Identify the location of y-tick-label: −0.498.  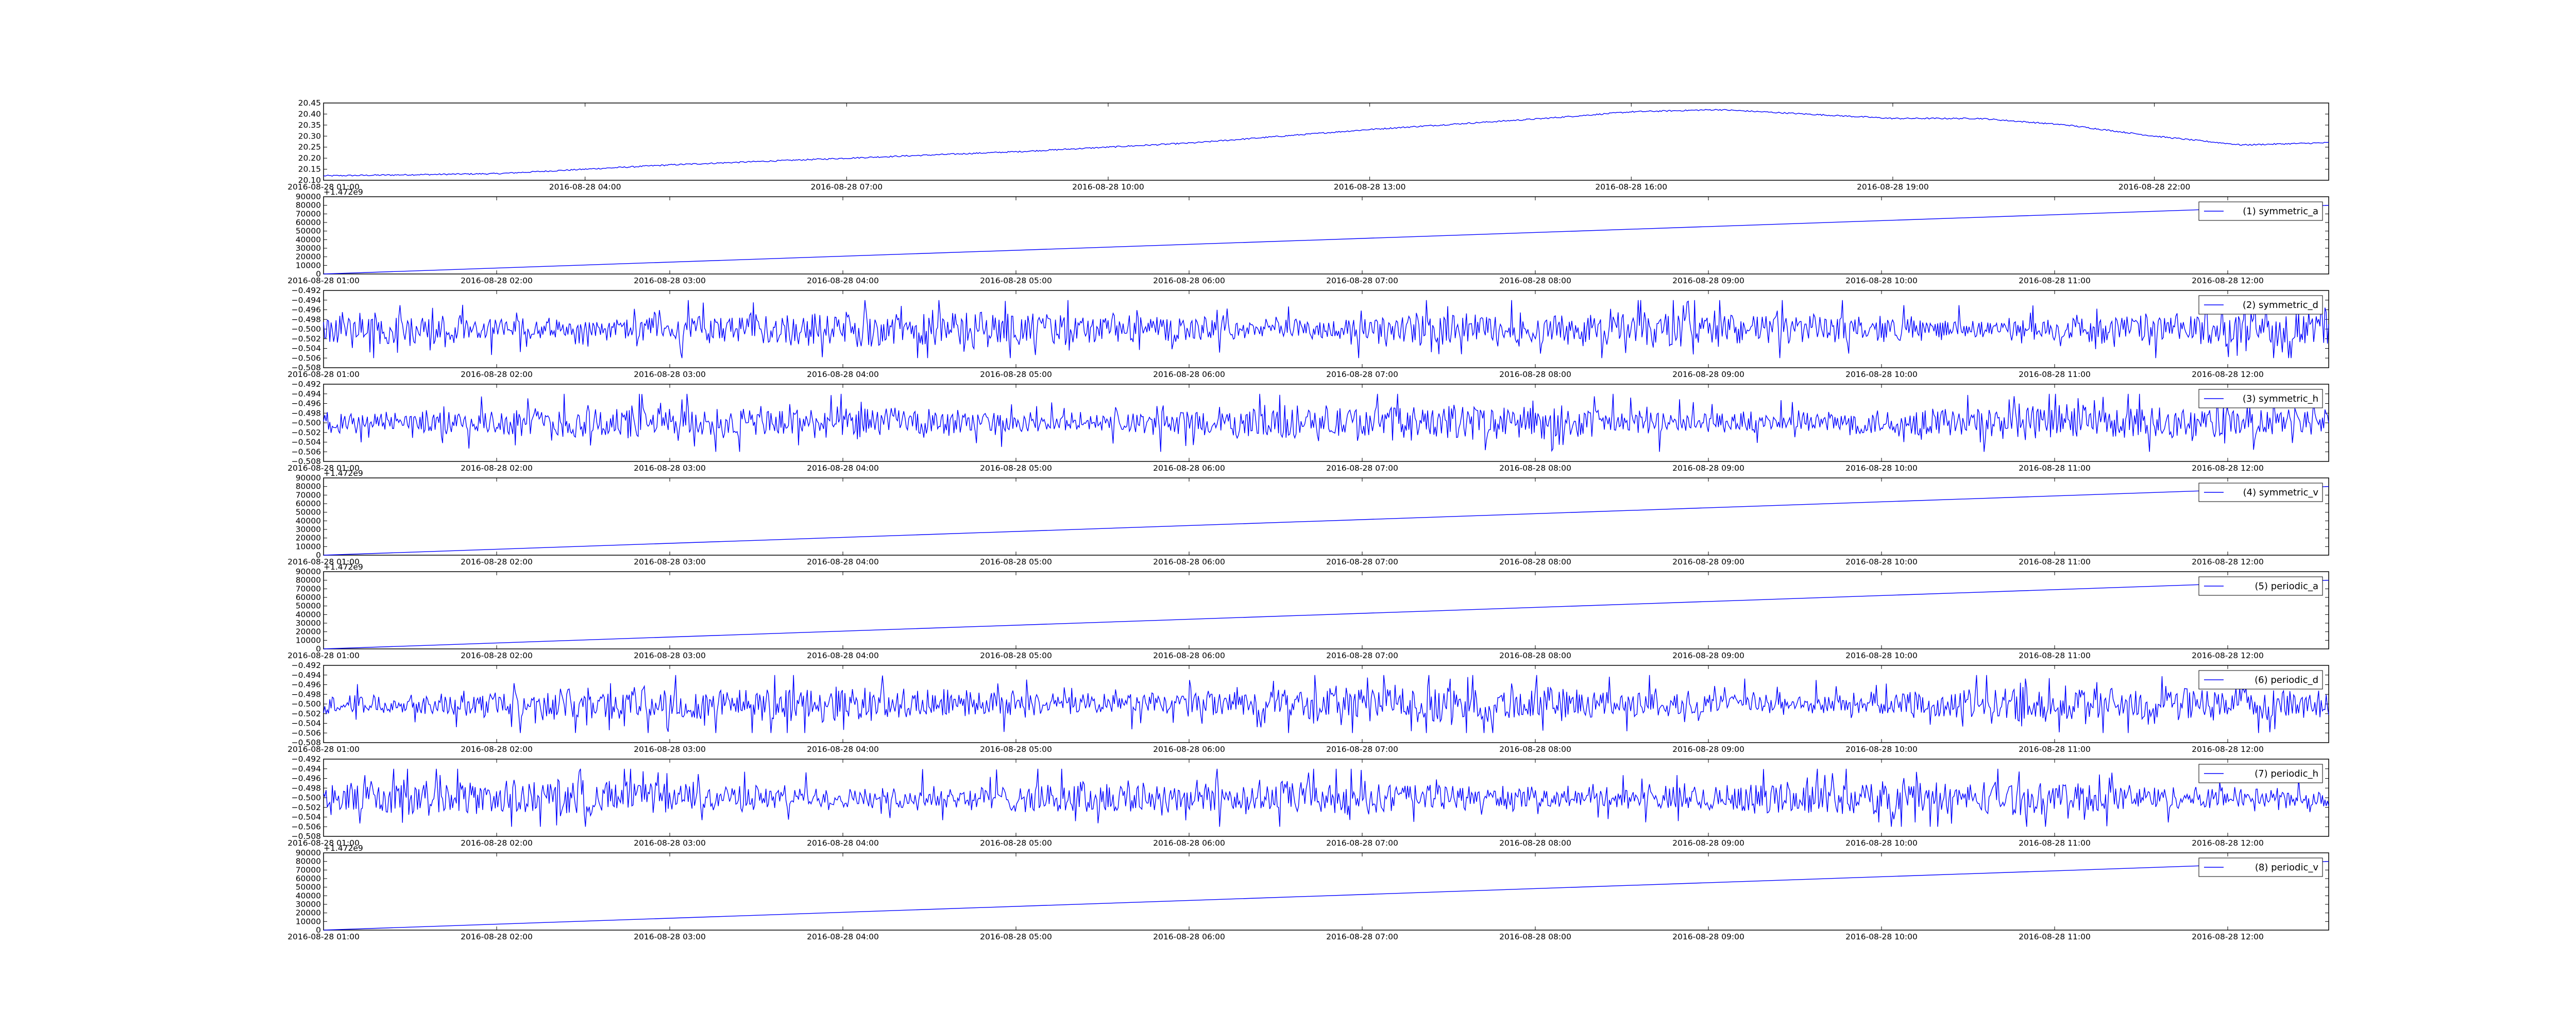
(306, 695).